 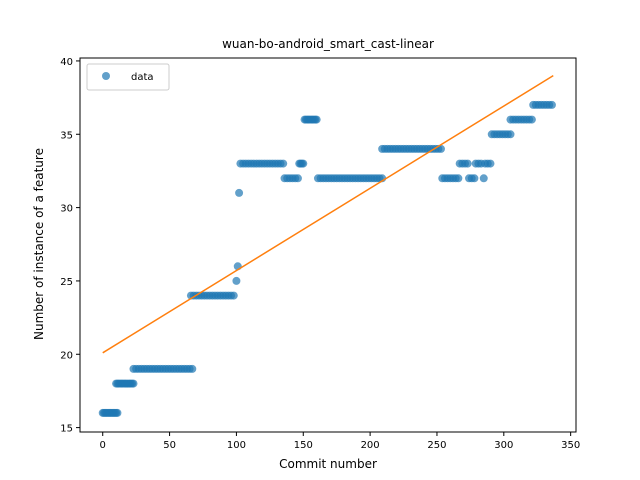 What do you see at coordinates (66, 62) in the screenshot?
I see `y-tick-label: 40` at bounding box center [66, 62].